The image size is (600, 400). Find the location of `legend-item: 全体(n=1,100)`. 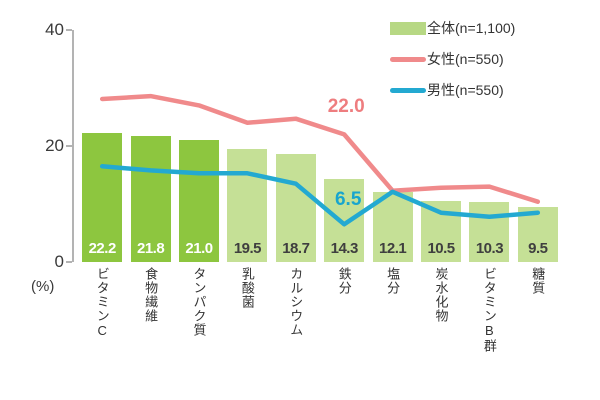

legend-item: 全体(n=1,100) is located at coordinates (453, 28).